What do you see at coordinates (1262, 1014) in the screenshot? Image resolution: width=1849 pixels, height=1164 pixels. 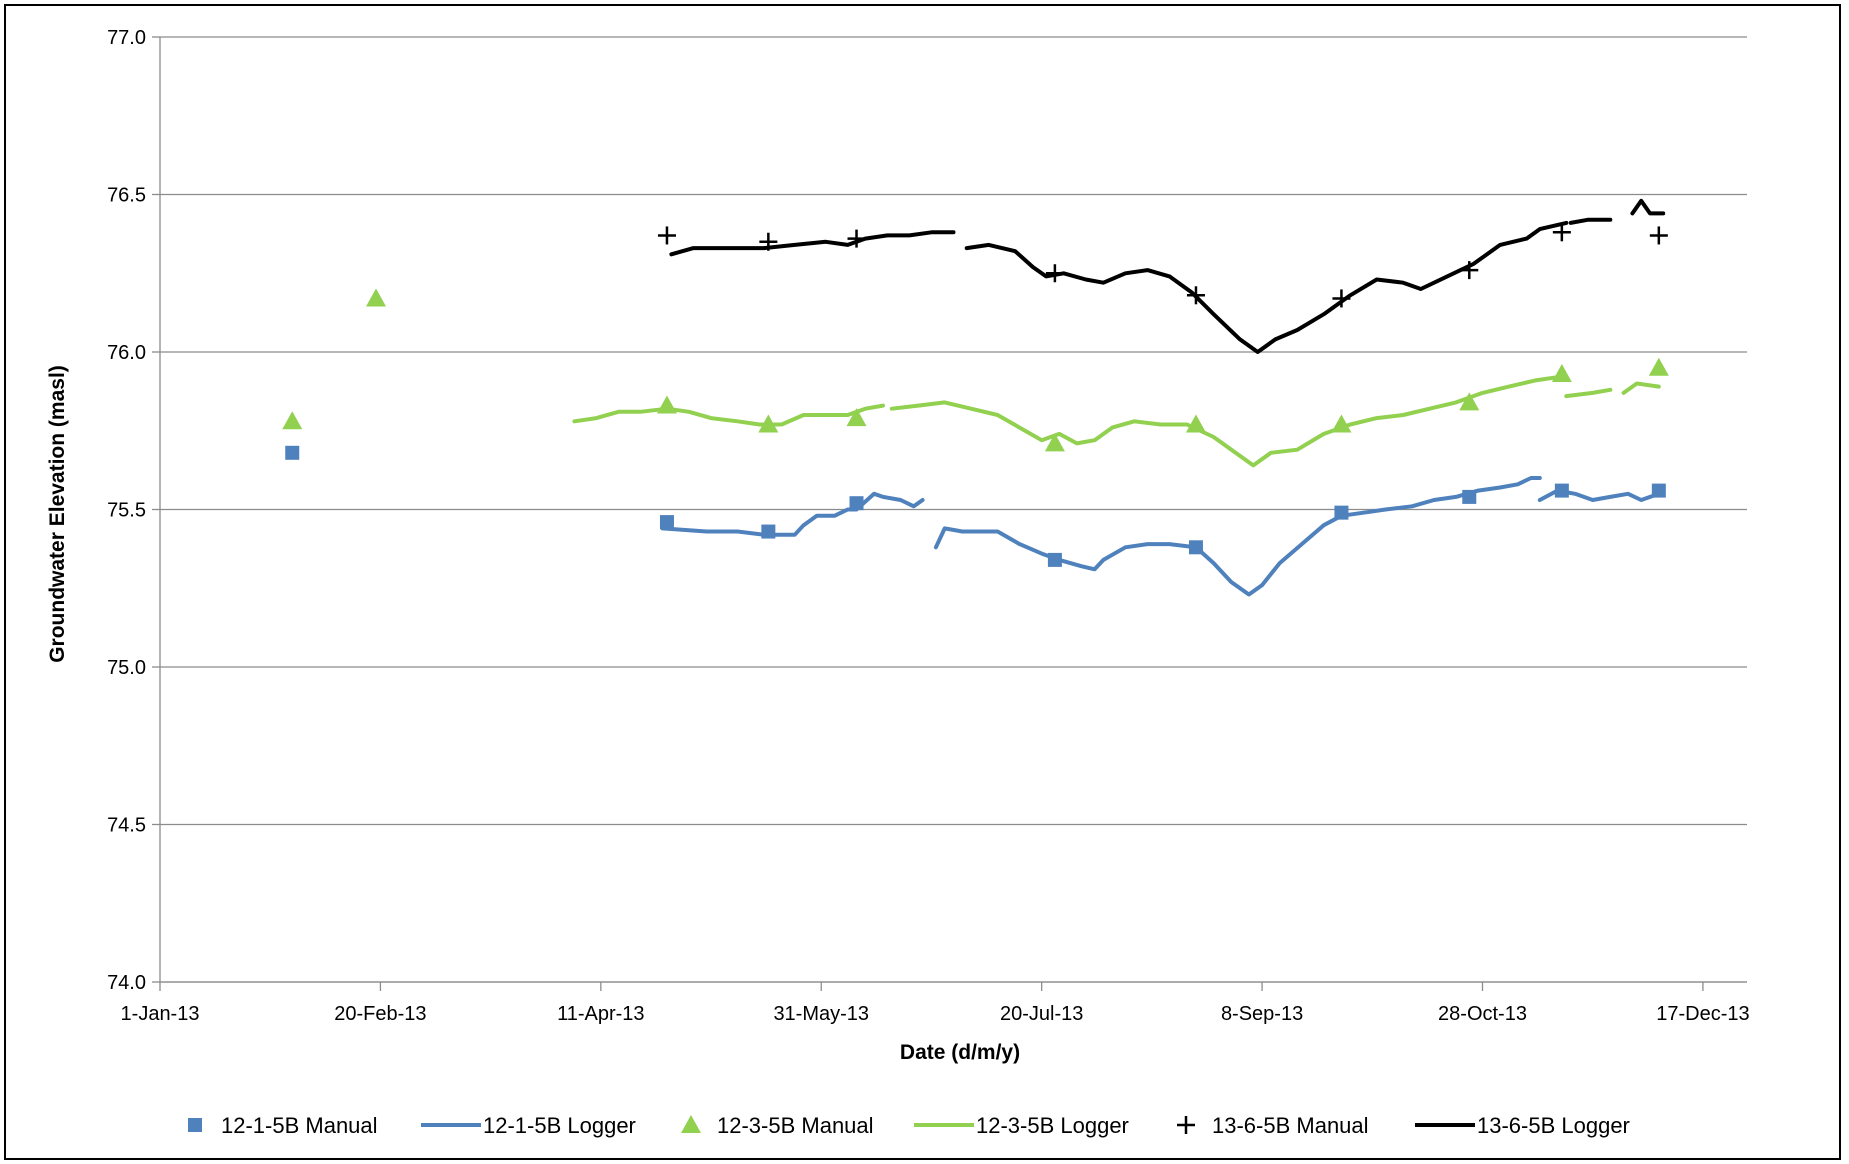 I see `x-tick-label: 8-Sep-13` at bounding box center [1262, 1014].